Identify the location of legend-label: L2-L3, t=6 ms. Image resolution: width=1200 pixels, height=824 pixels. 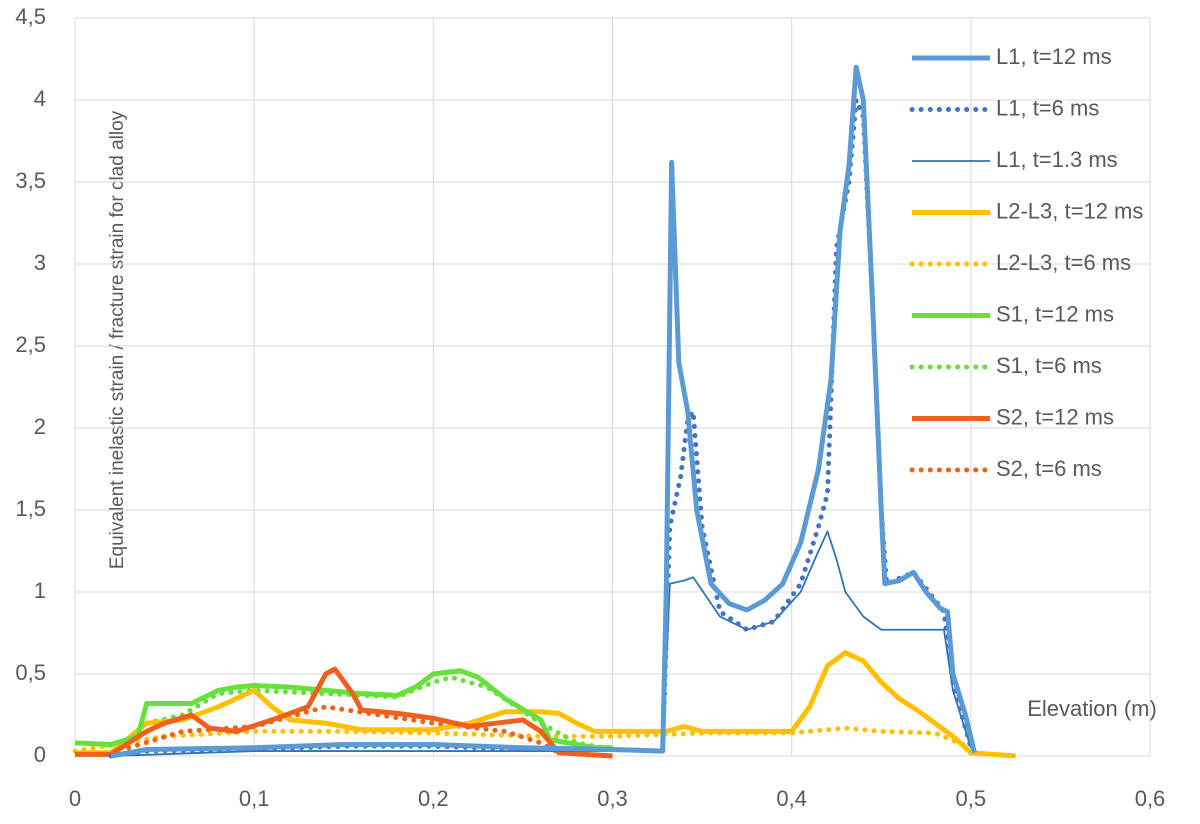
(1063, 262).